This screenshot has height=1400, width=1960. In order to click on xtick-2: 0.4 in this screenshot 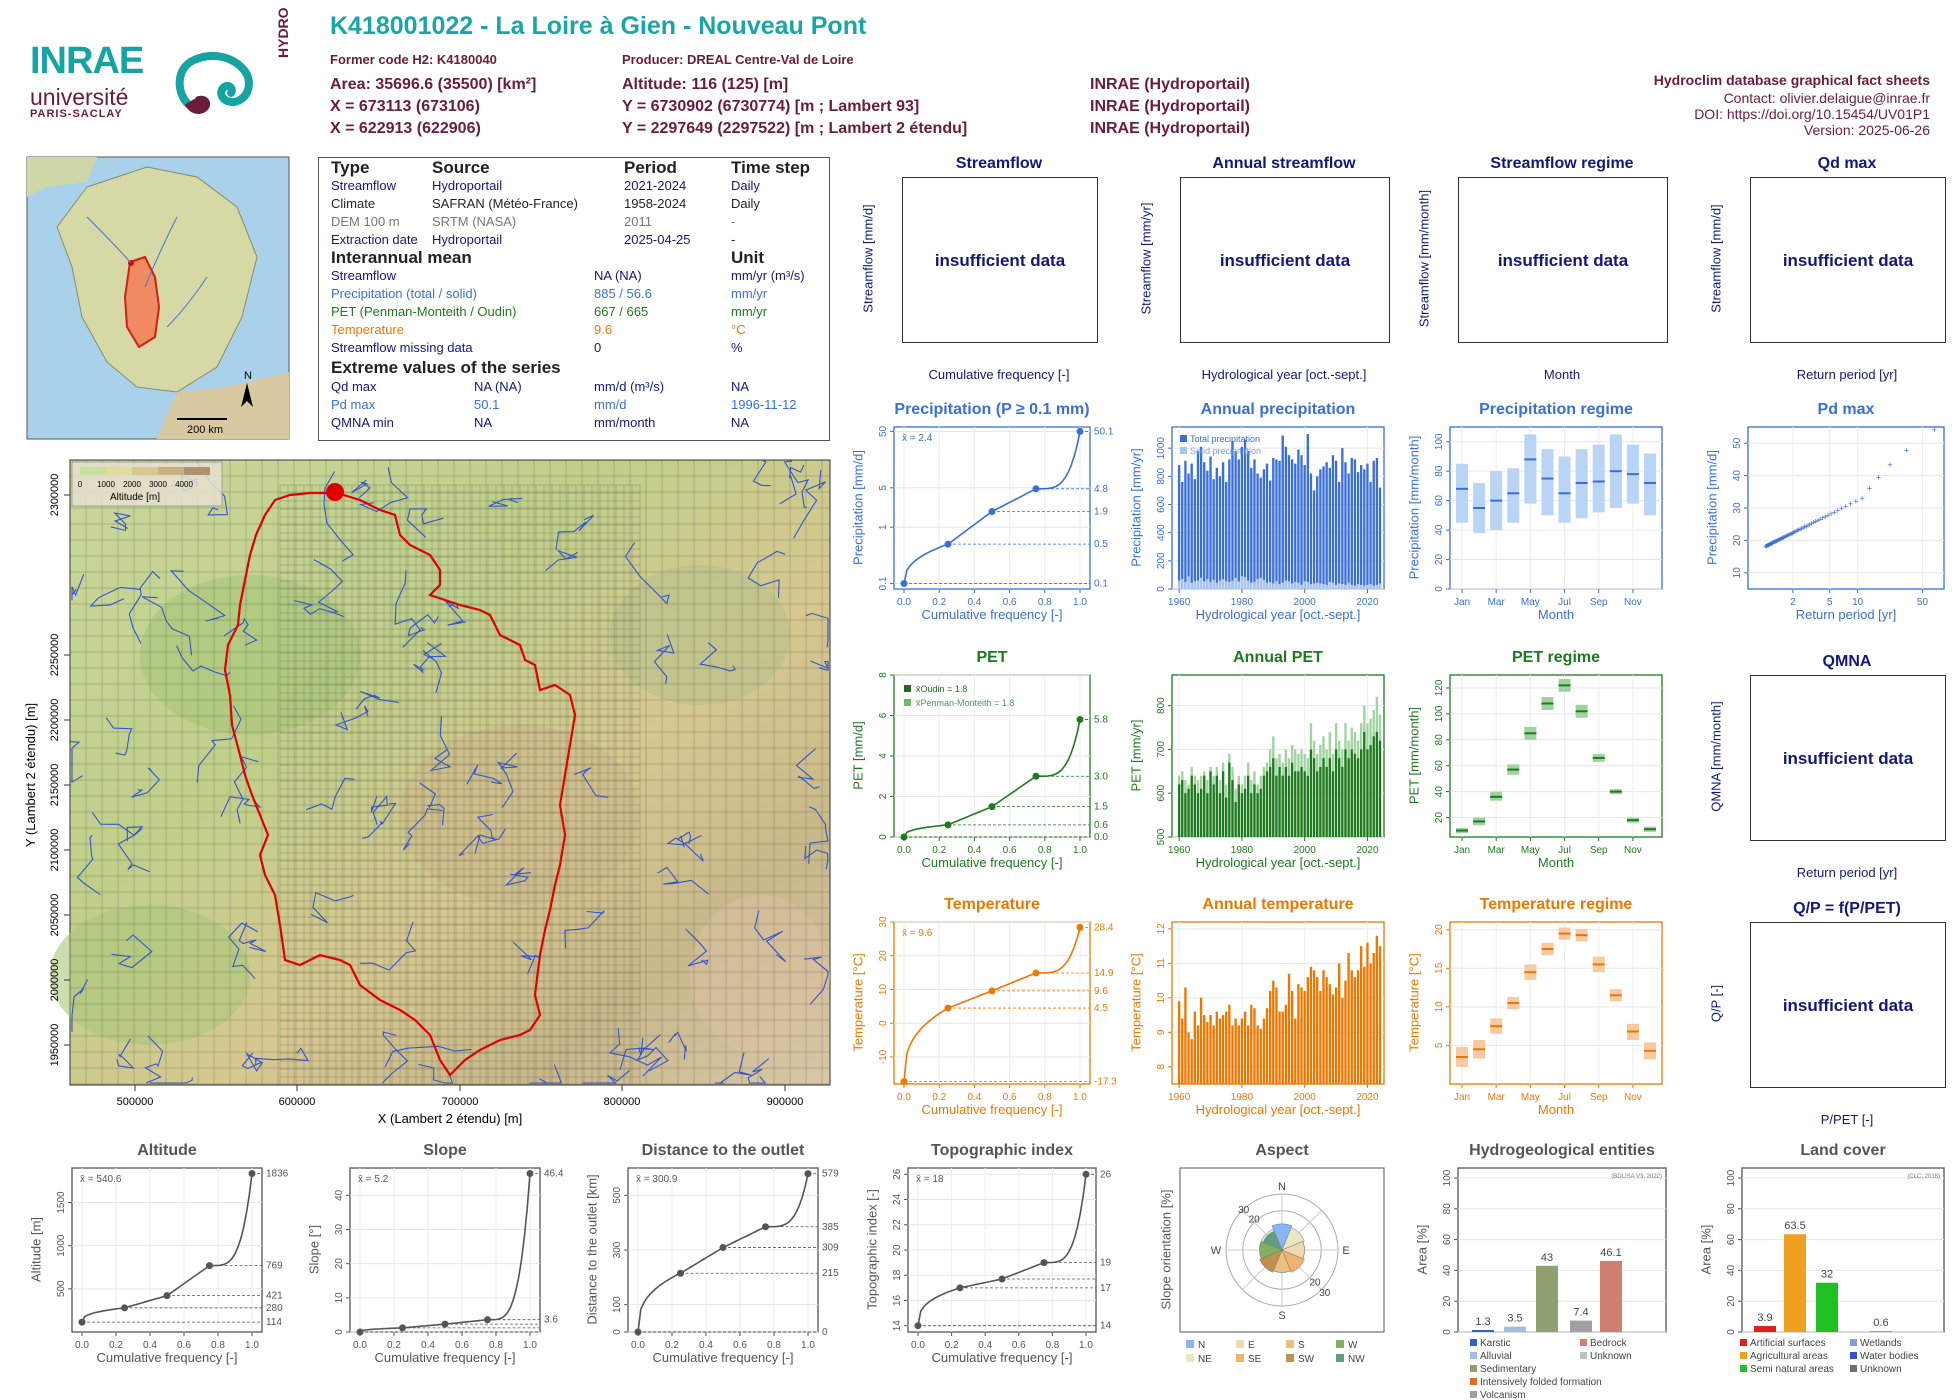, I will do `click(974, 1097)`.